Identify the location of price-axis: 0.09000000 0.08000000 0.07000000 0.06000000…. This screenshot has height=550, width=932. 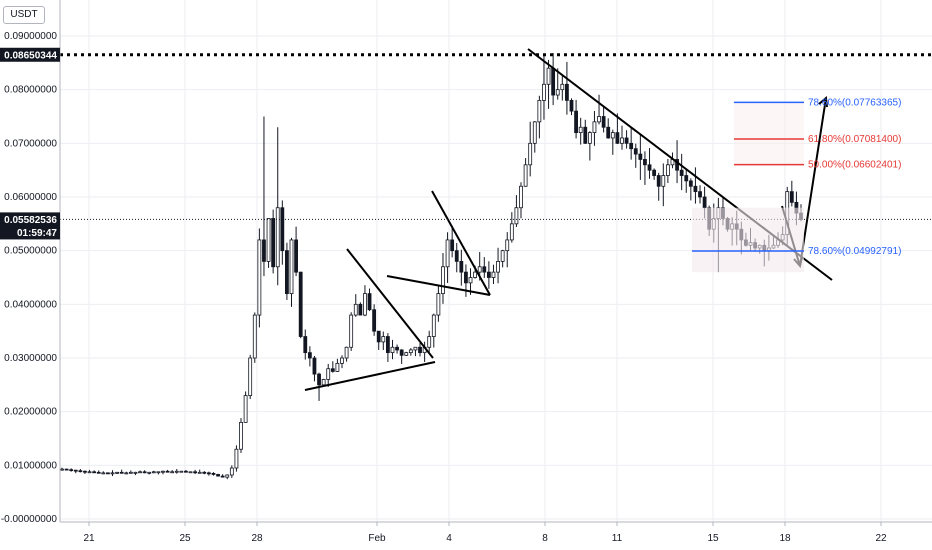
(29, 278).